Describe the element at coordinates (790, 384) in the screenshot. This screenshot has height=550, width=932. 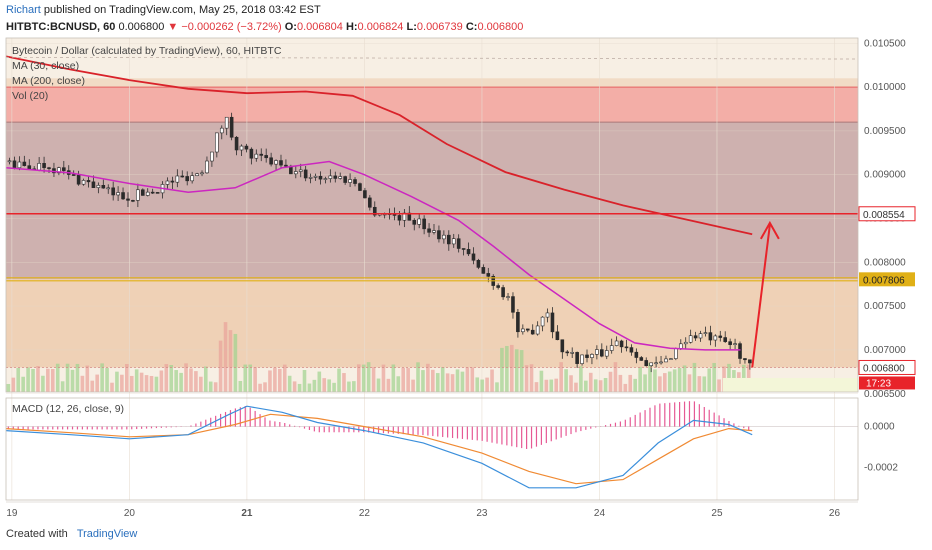
I see `volume-highlight` at that location.